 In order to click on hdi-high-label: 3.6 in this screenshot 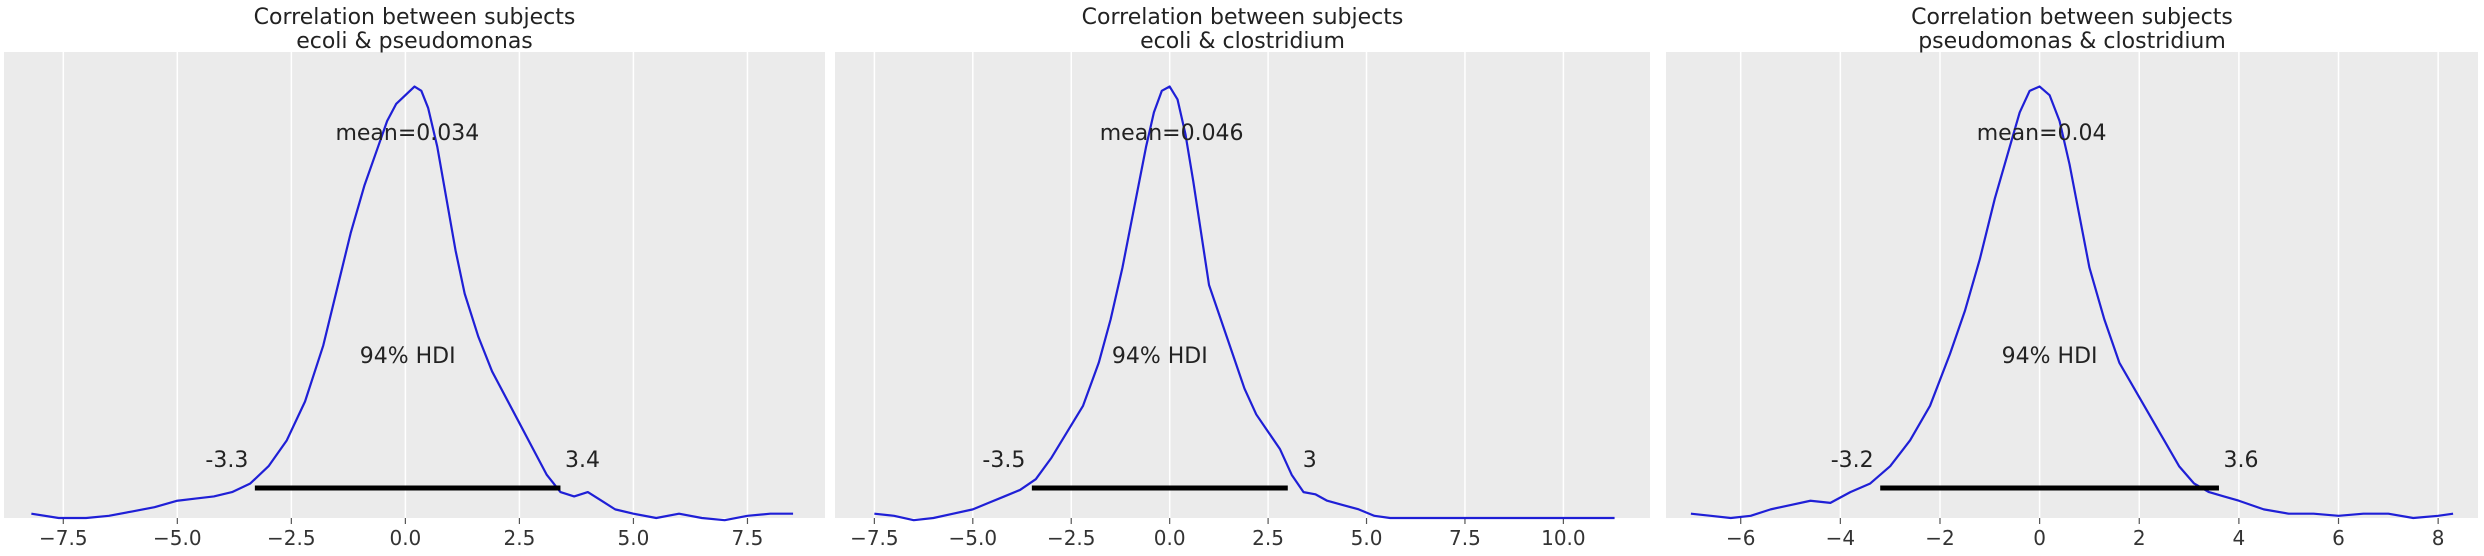, I will do `click(2240, 460)`.